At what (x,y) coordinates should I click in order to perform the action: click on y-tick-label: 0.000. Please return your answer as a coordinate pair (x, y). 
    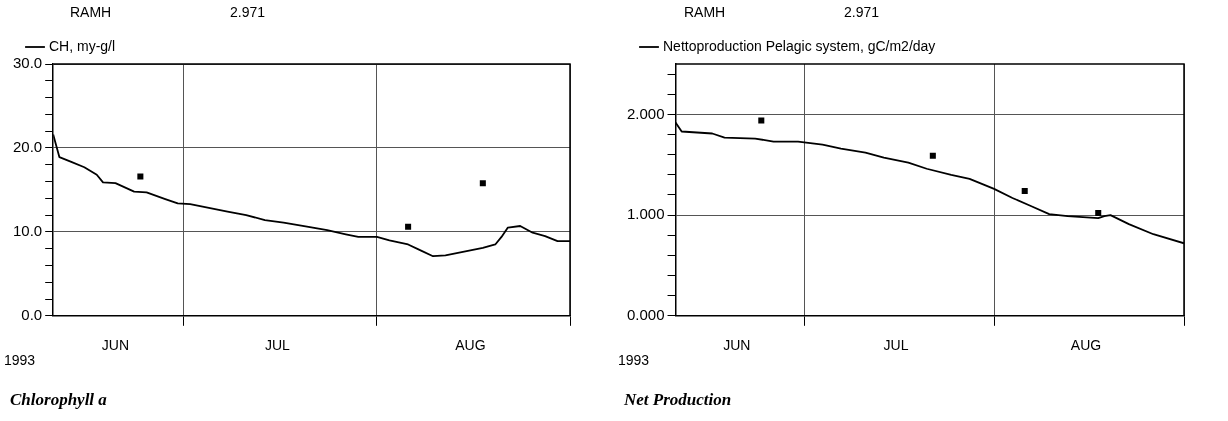
    Looking at the image, I should click on (645, 314).